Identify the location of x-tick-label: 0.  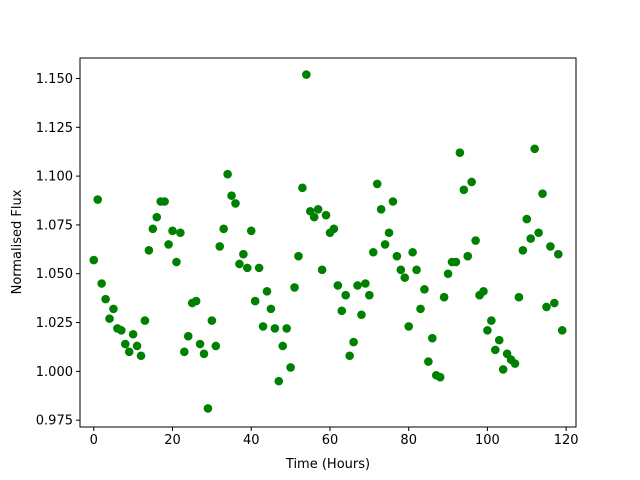
(94, 440).